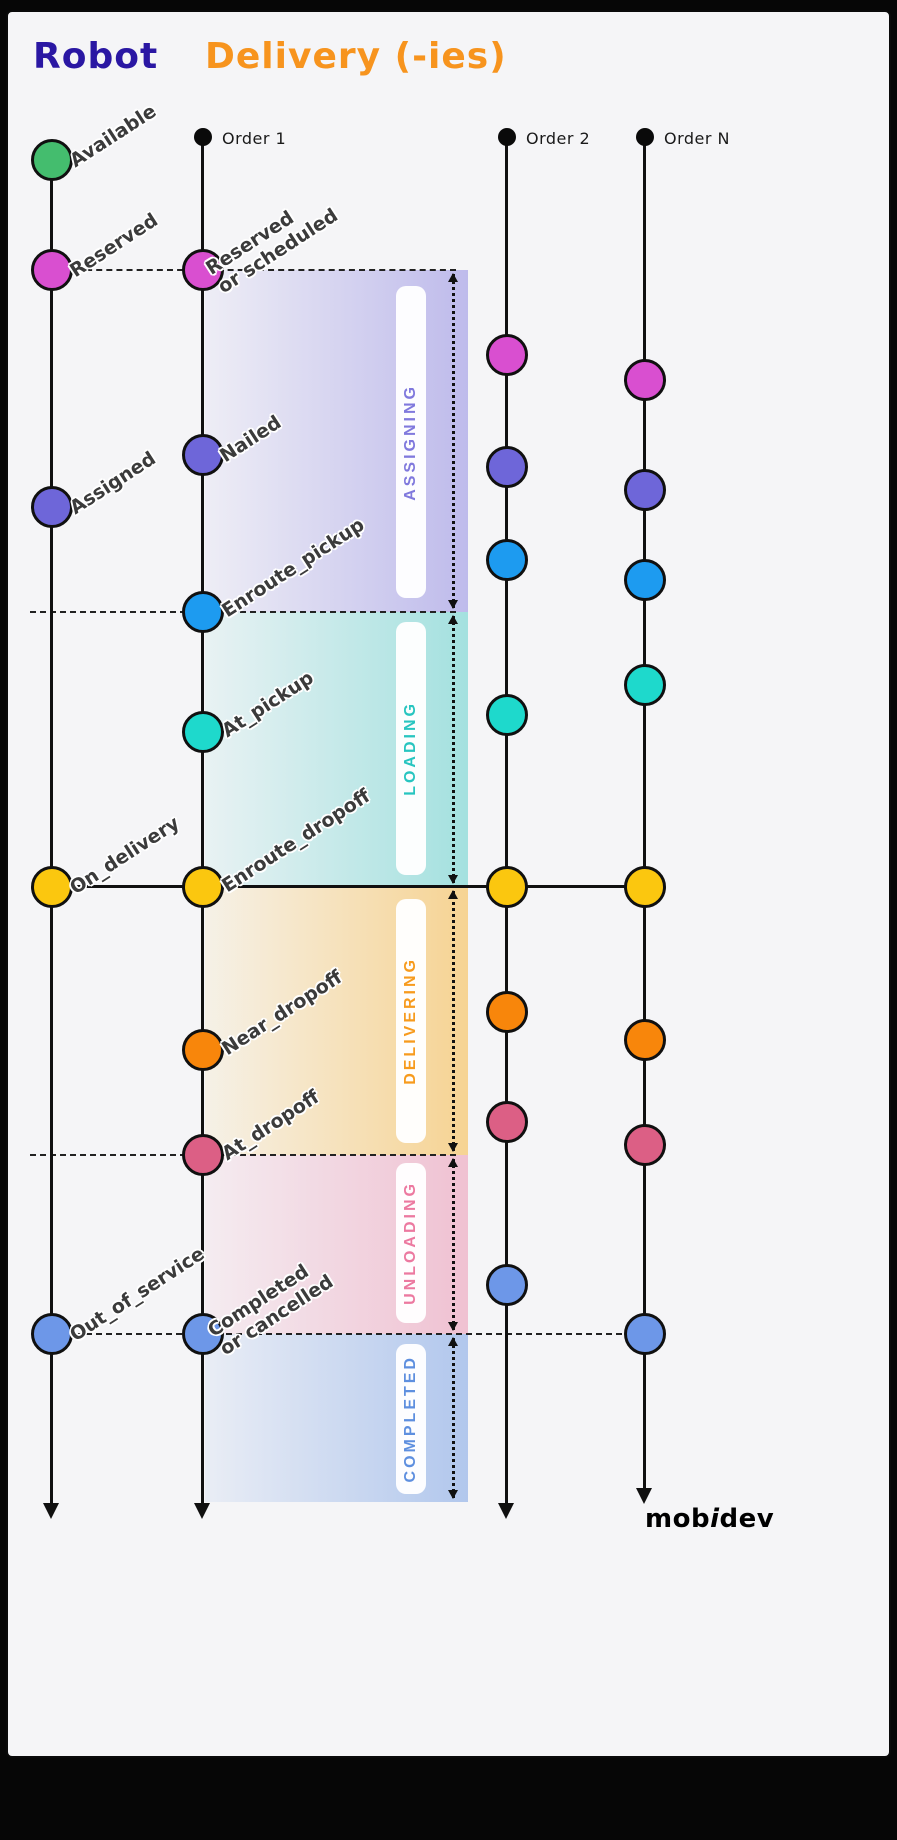  Describe the element at coordinates (52, 887) in the screenshot. I see `state-dot-robot-on-delivery` at that location.